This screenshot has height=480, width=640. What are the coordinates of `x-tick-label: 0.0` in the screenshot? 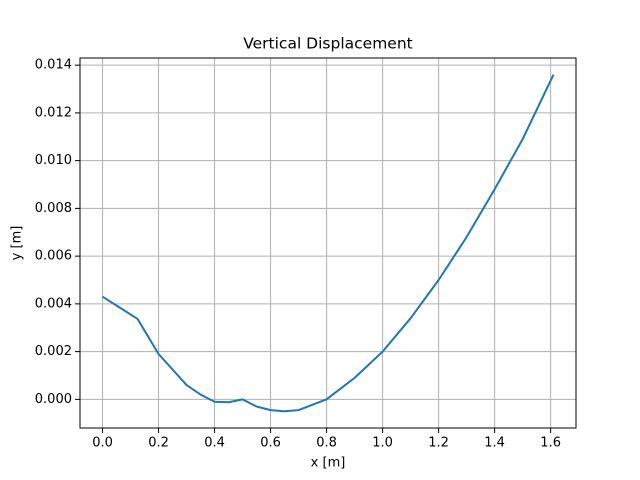 It's located at (102, 443).